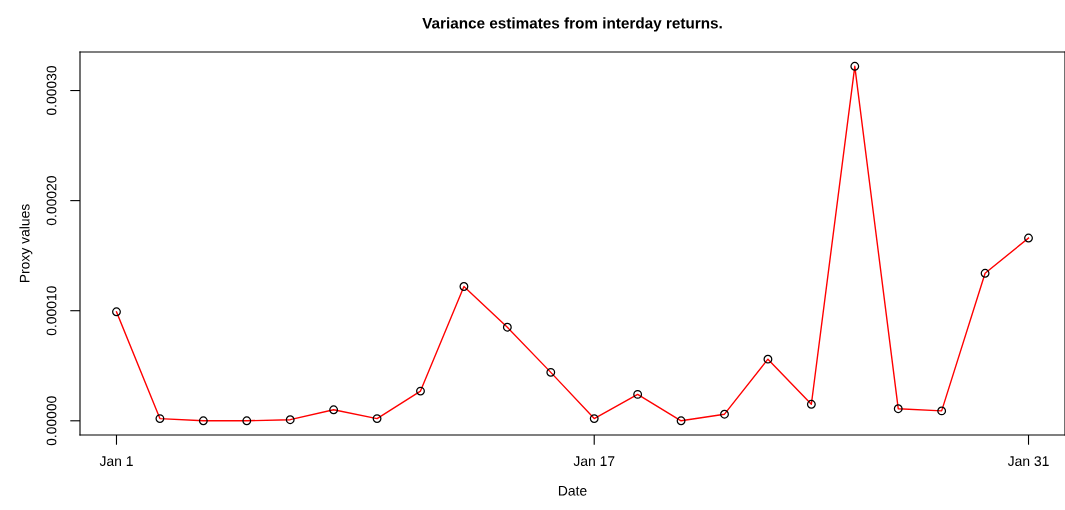 The height and width of the screenshot is (510, 1065). Describe the element at coordinates (572, 490) in the screenshot. I see `x-axis-title: Date` at that location.